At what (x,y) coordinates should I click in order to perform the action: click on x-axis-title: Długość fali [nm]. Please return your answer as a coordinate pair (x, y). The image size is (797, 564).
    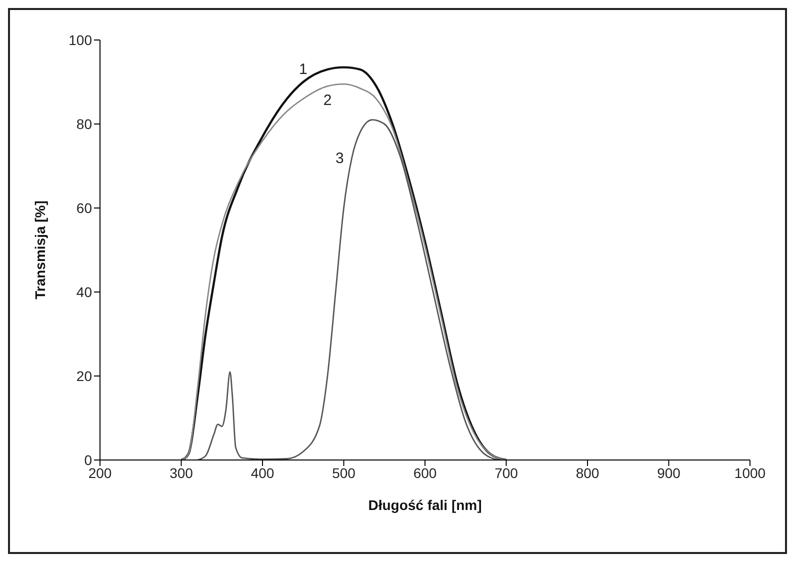
    Looking at the image, I should click on (425, 505).